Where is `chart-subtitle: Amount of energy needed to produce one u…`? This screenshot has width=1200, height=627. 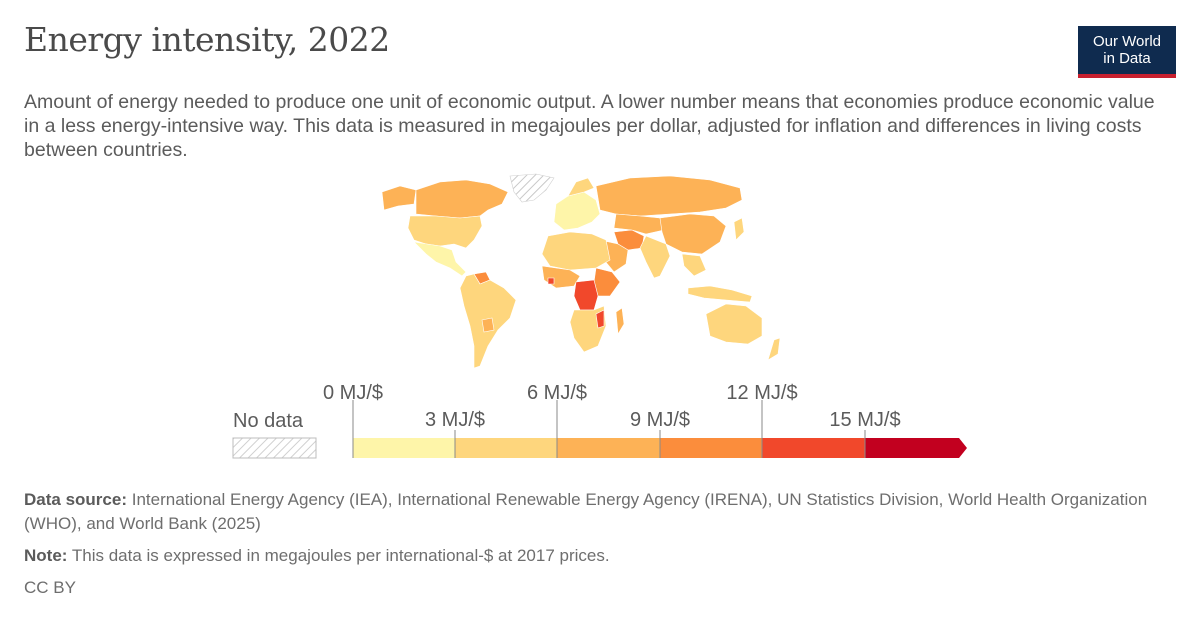 chart-subtitle: Amount of energy needed to produce one u… is located at coordinates (589, 126).